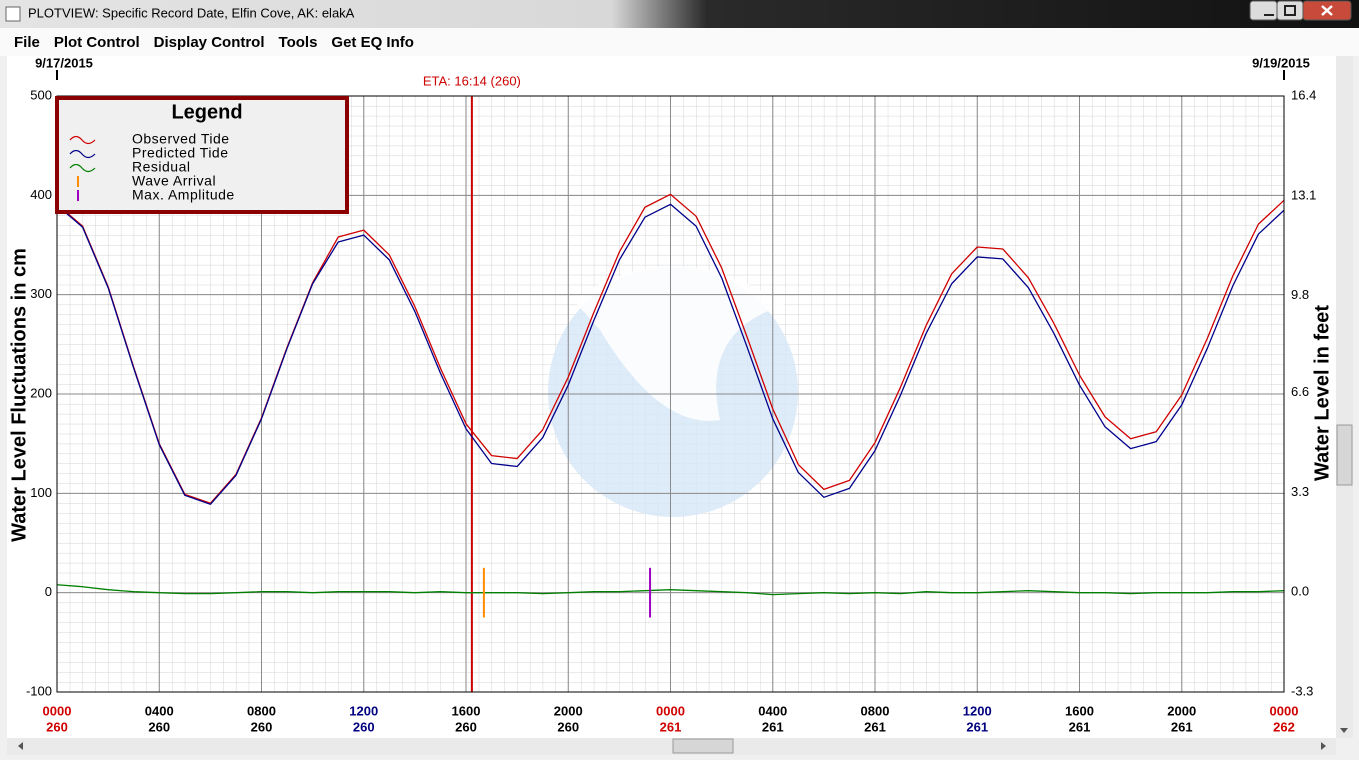 The width and height of the screenshot is (1359, 760). What do you see at coordinates (1300, 294) in the screenshot?
I see `y2-tick-label: 9.8` at bounding box center [1300, 294].